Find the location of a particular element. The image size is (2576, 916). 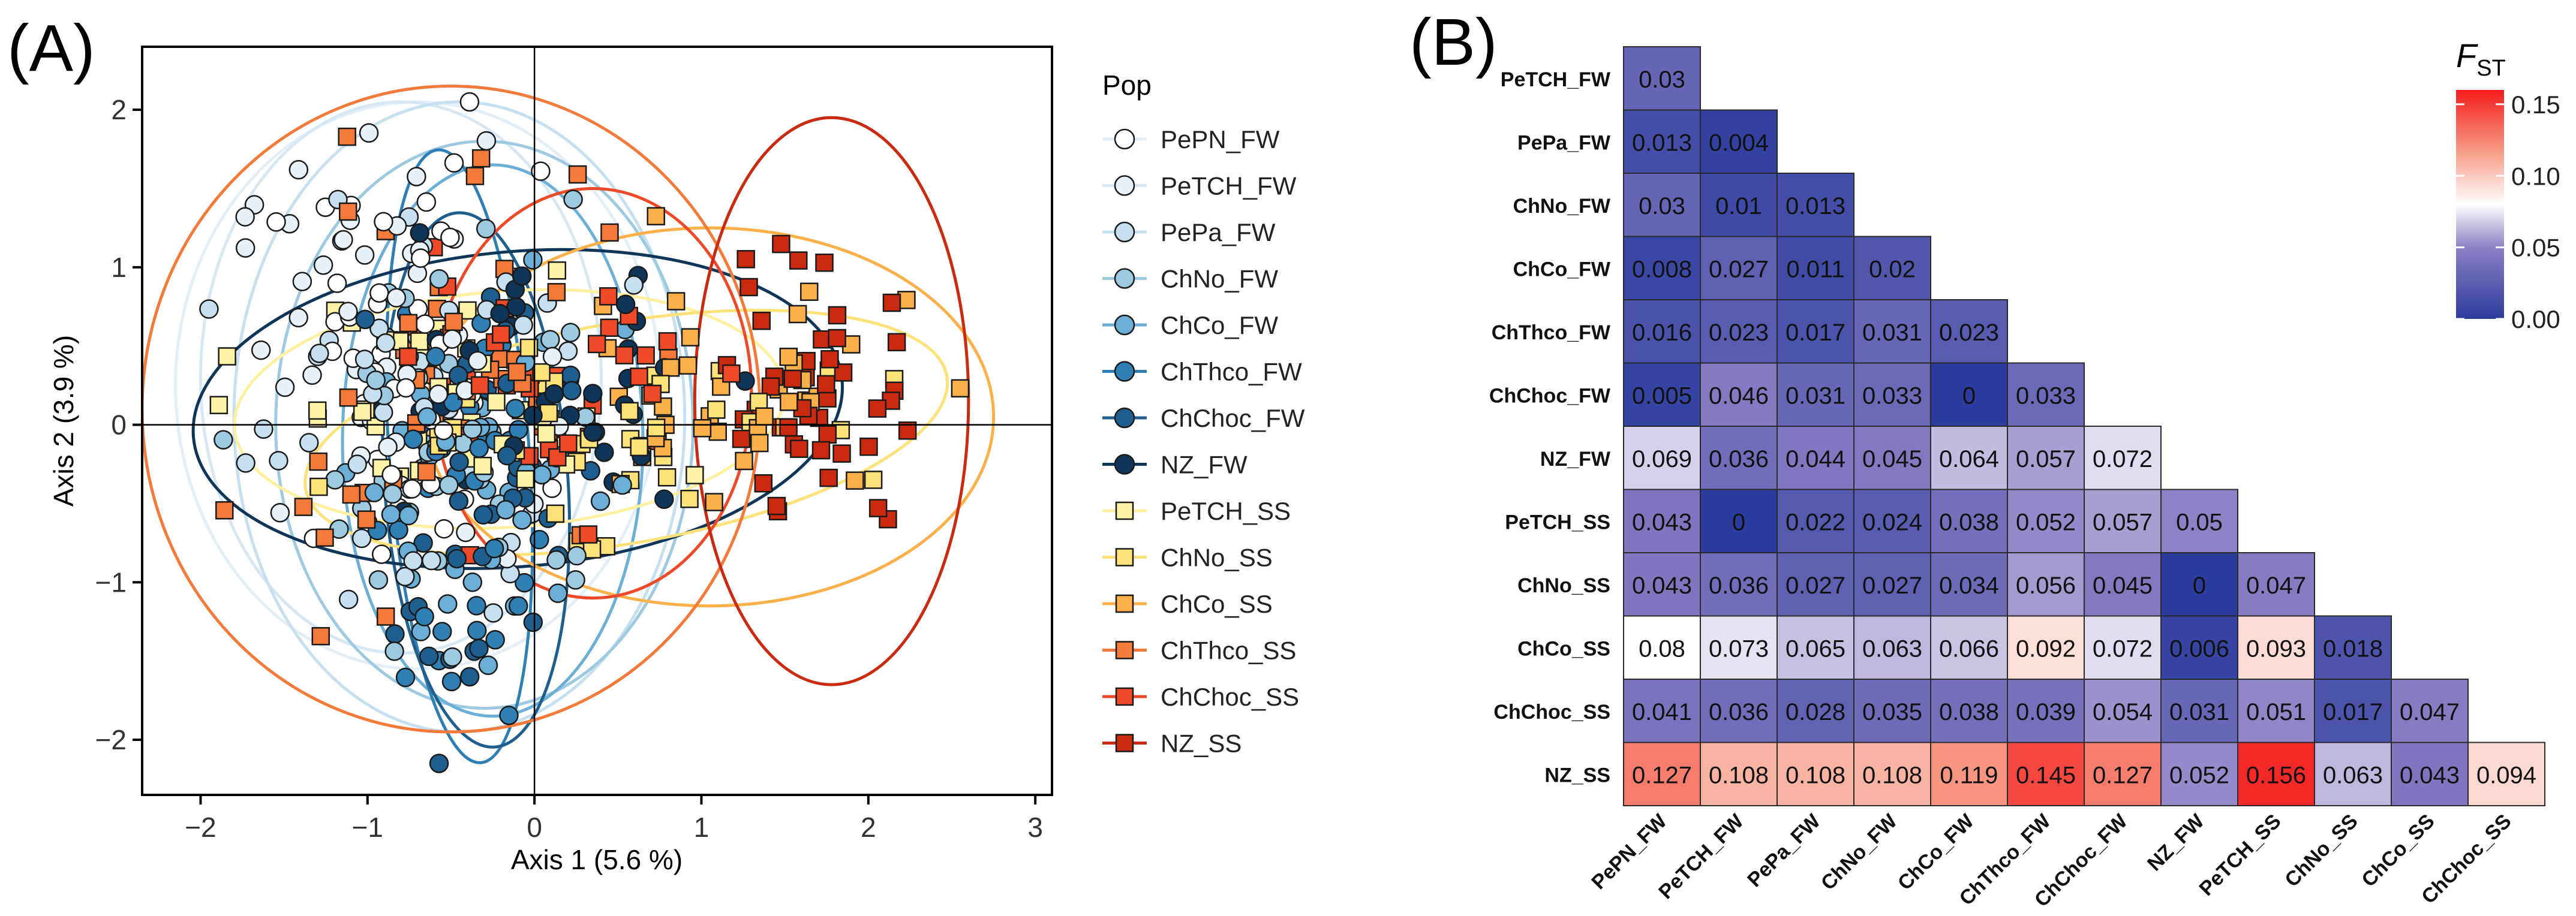

heatmap-cell-label: 0.127 is located at coordinates (1662, 775).